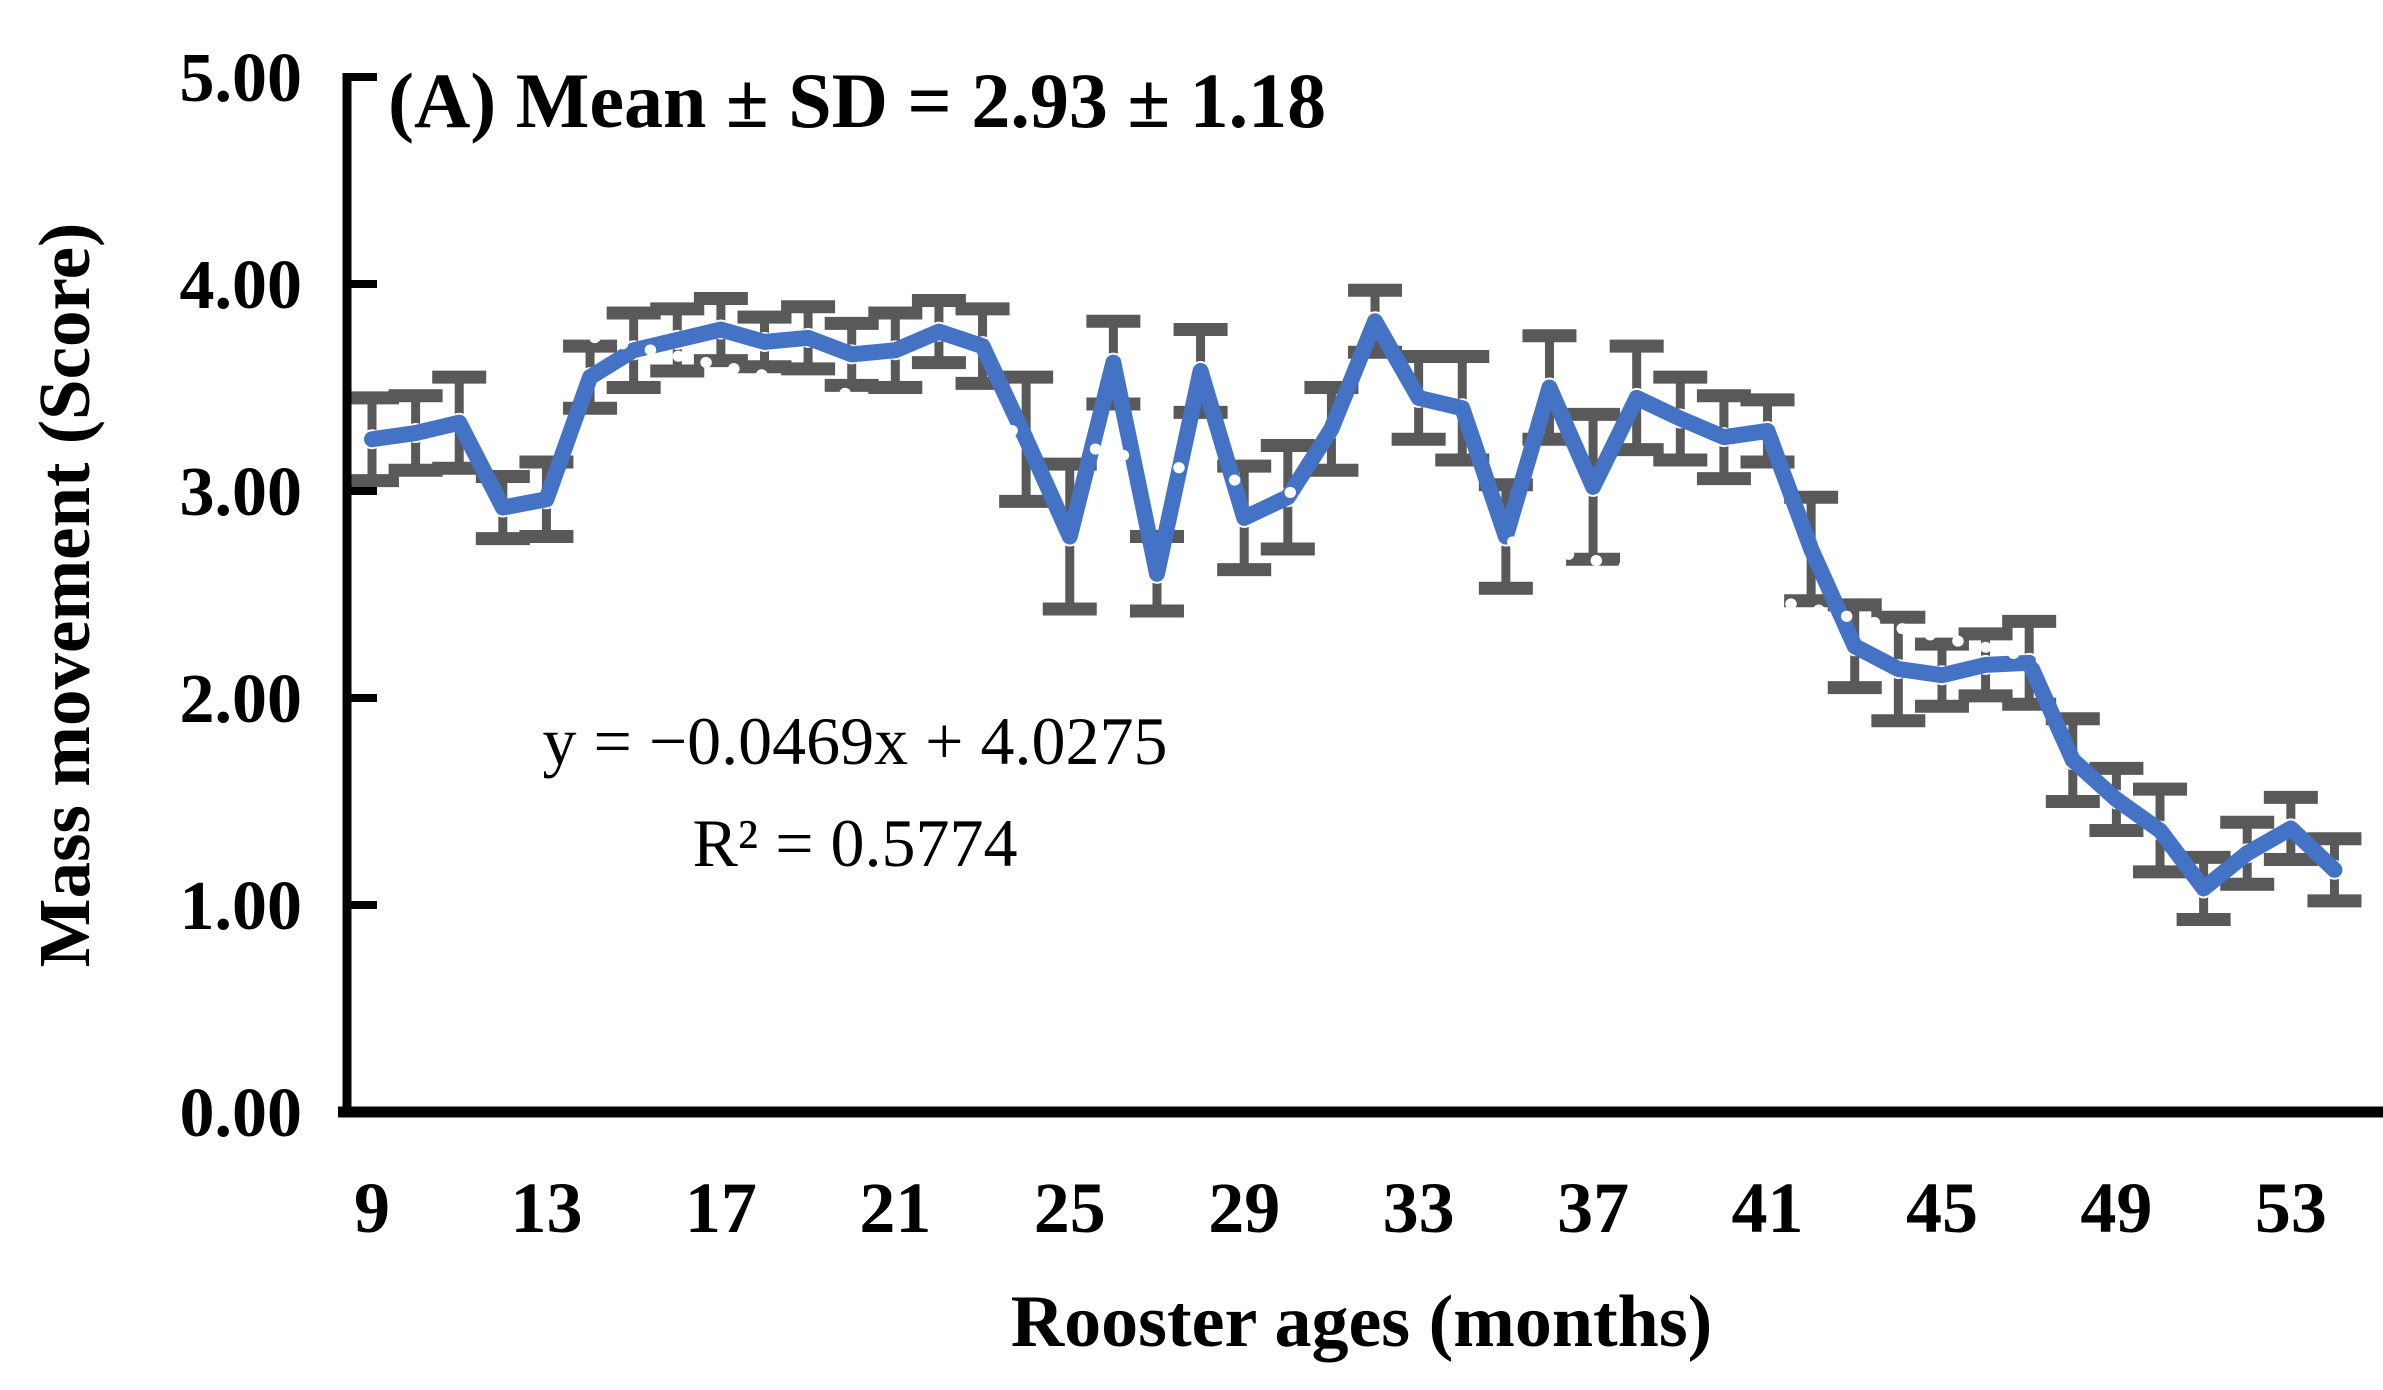  I want to click on x-tick-label: 21, so click(895, 1208).